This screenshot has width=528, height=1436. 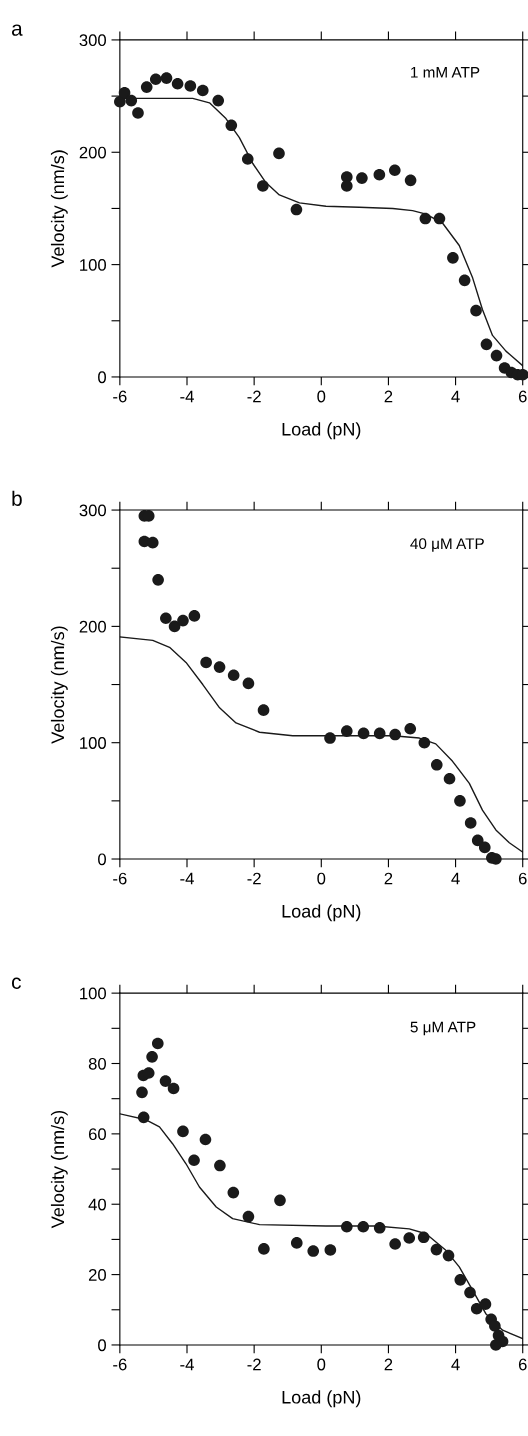 I want to click on chart-title: a, so click(x=17, y=30).